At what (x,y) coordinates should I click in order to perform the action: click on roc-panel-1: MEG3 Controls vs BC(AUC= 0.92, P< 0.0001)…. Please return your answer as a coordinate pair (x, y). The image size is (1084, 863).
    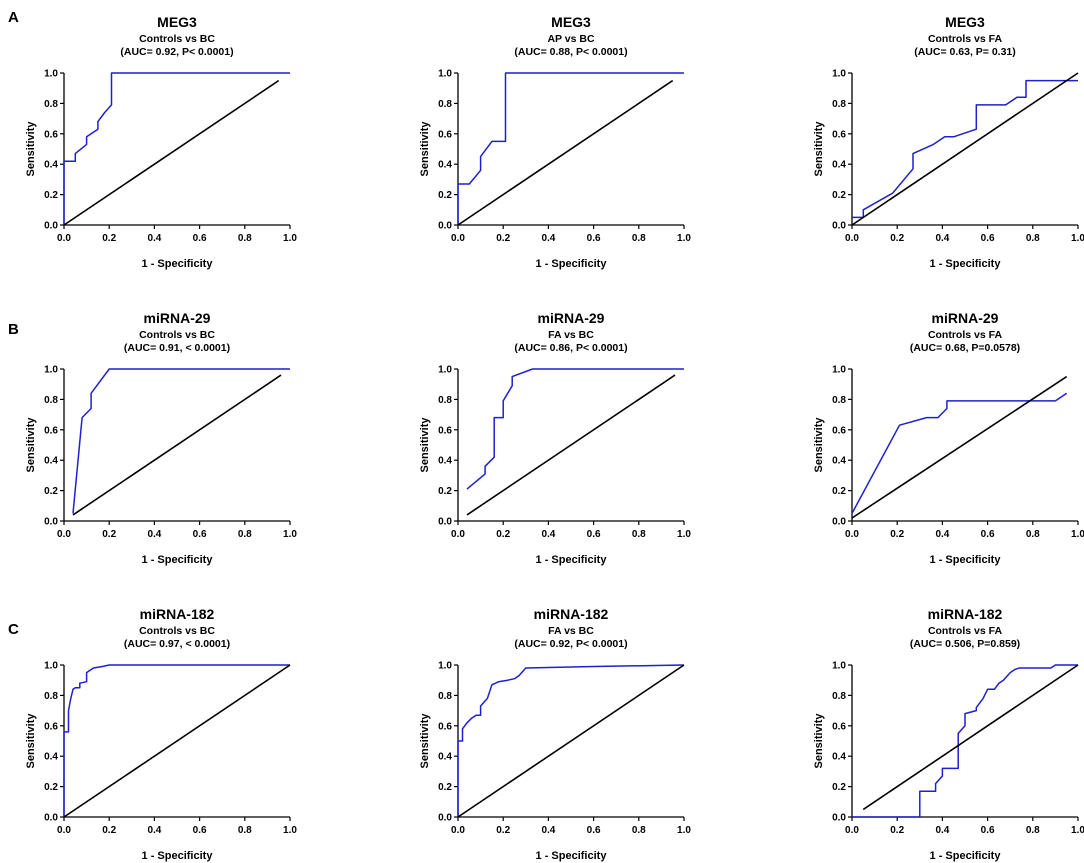
    Looking at the image, I should click on (161, 142).